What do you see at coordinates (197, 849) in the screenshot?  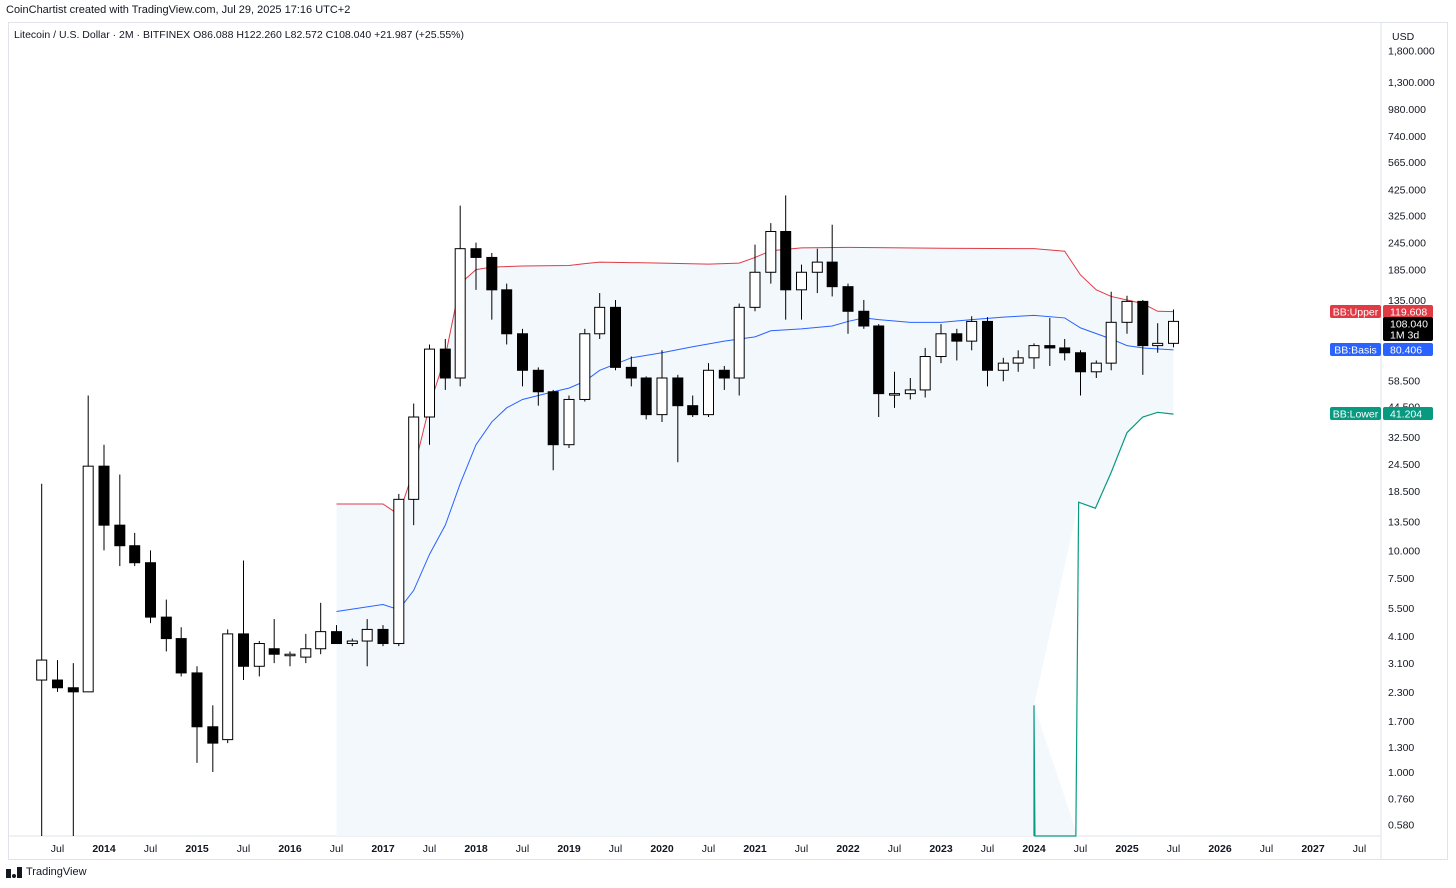 I see `time-tick-label: 2015` at bounding box center [197, 849].